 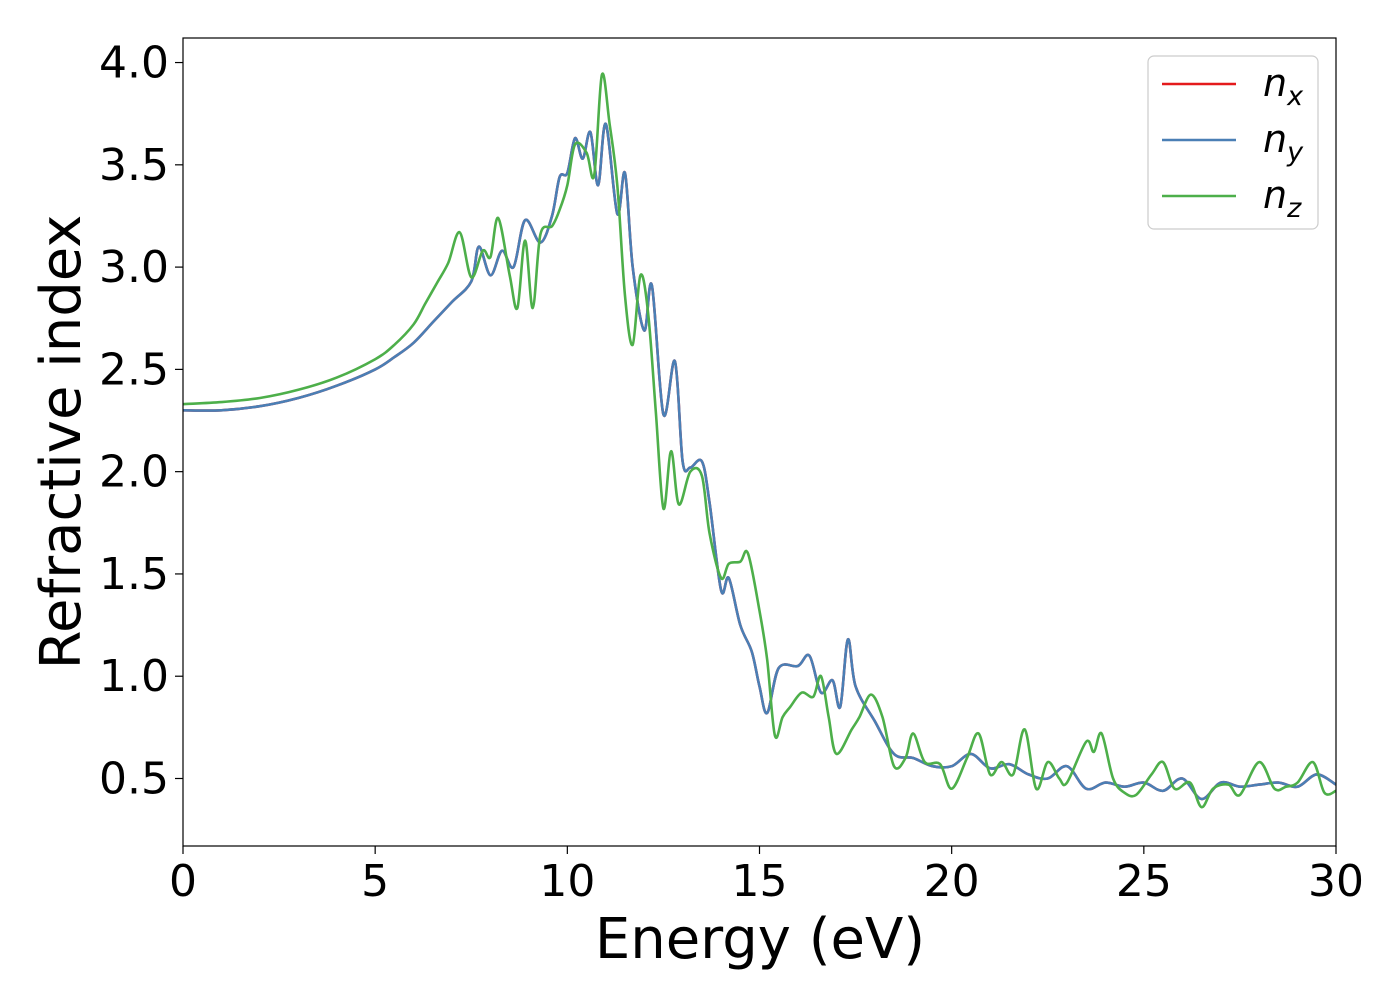 I want to click on x-tick-label: 25, so click(x=1144, y=881).